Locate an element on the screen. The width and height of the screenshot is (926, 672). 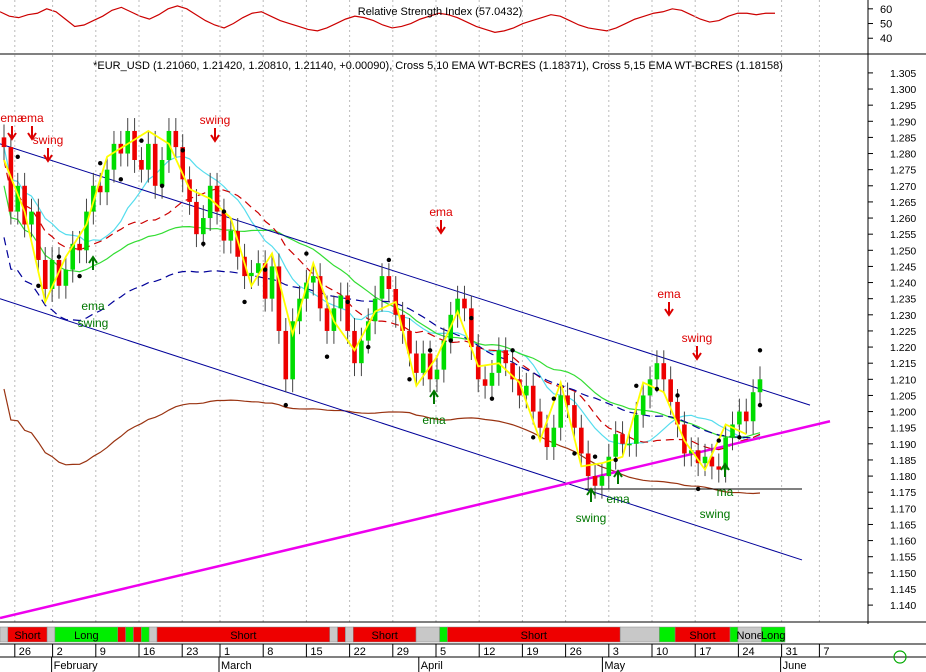
price-tick-label: 1.180 is located at coordinates (903, 477).